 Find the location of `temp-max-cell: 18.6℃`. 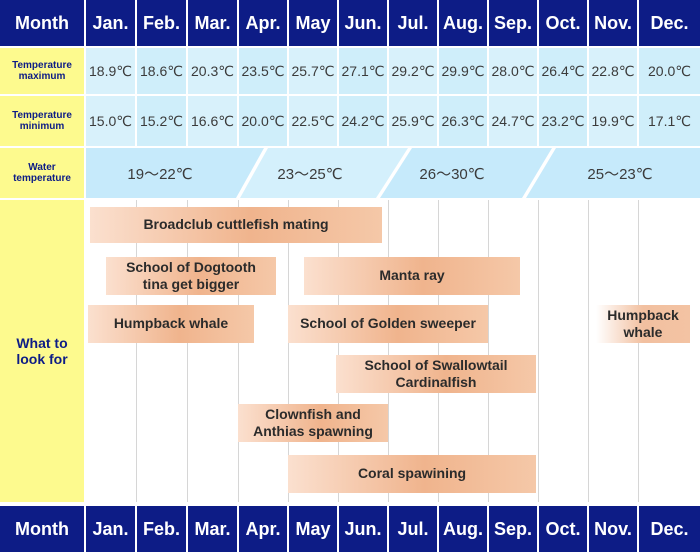

temp-max-cell: 18.6℃ is located at coordinates (161, 71).